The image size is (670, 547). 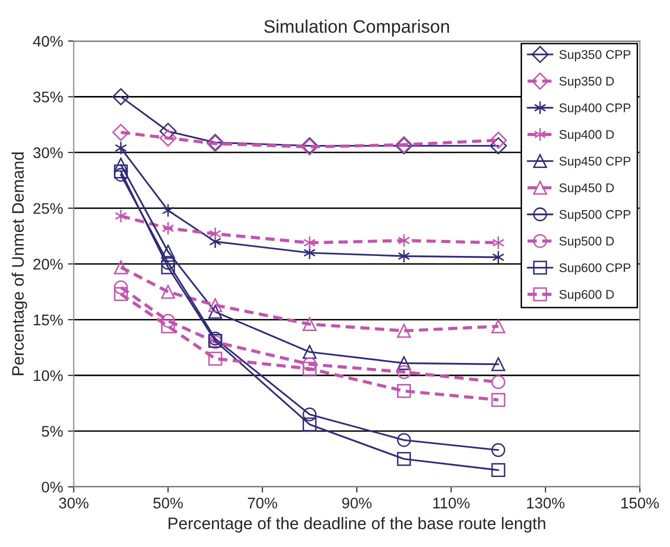 What do you see at coordinates (48, 41) in the screenshot?
I see `y-tick-label: 40%` at bounding box center [48, 41].